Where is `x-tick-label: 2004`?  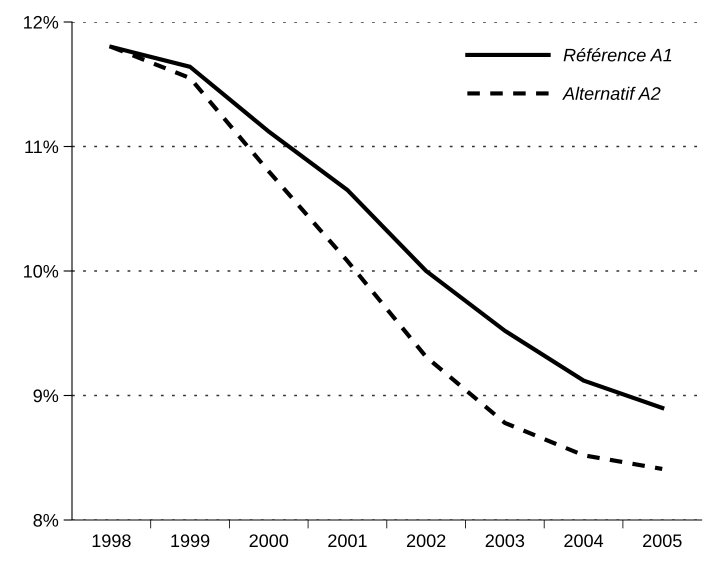
x-tick-label: 2004 is located at coordinates (584, 541).